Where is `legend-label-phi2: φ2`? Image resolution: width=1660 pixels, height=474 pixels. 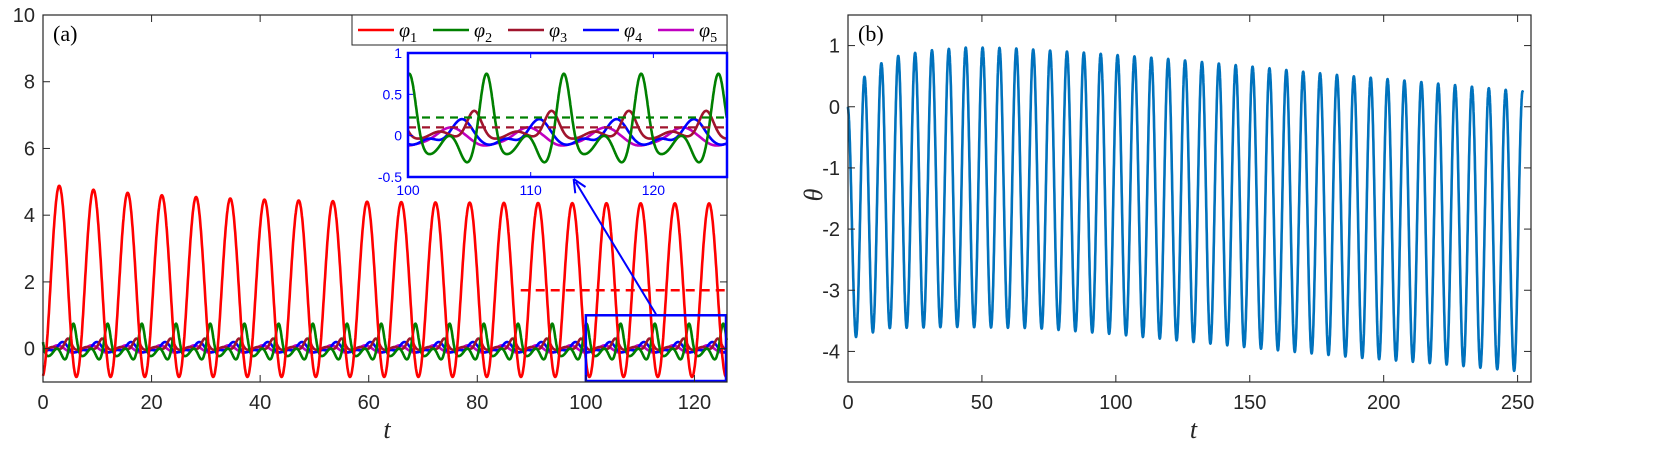 legend-label-phi2: φ2 is located at coordinates (483, 33).